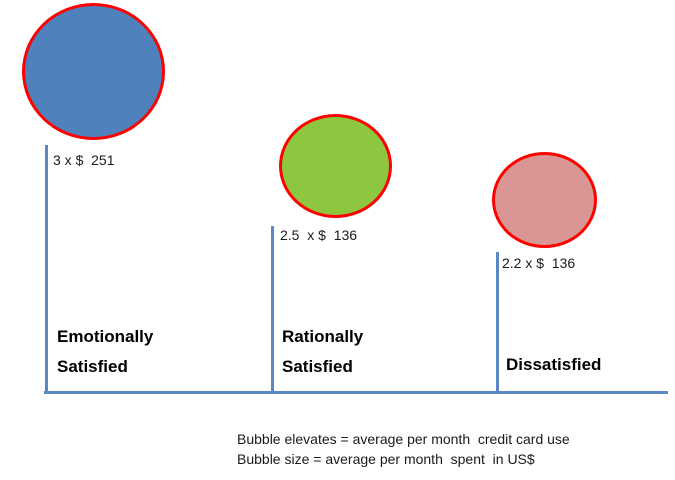  I want to click on baseline-axis, so click(356, 392).